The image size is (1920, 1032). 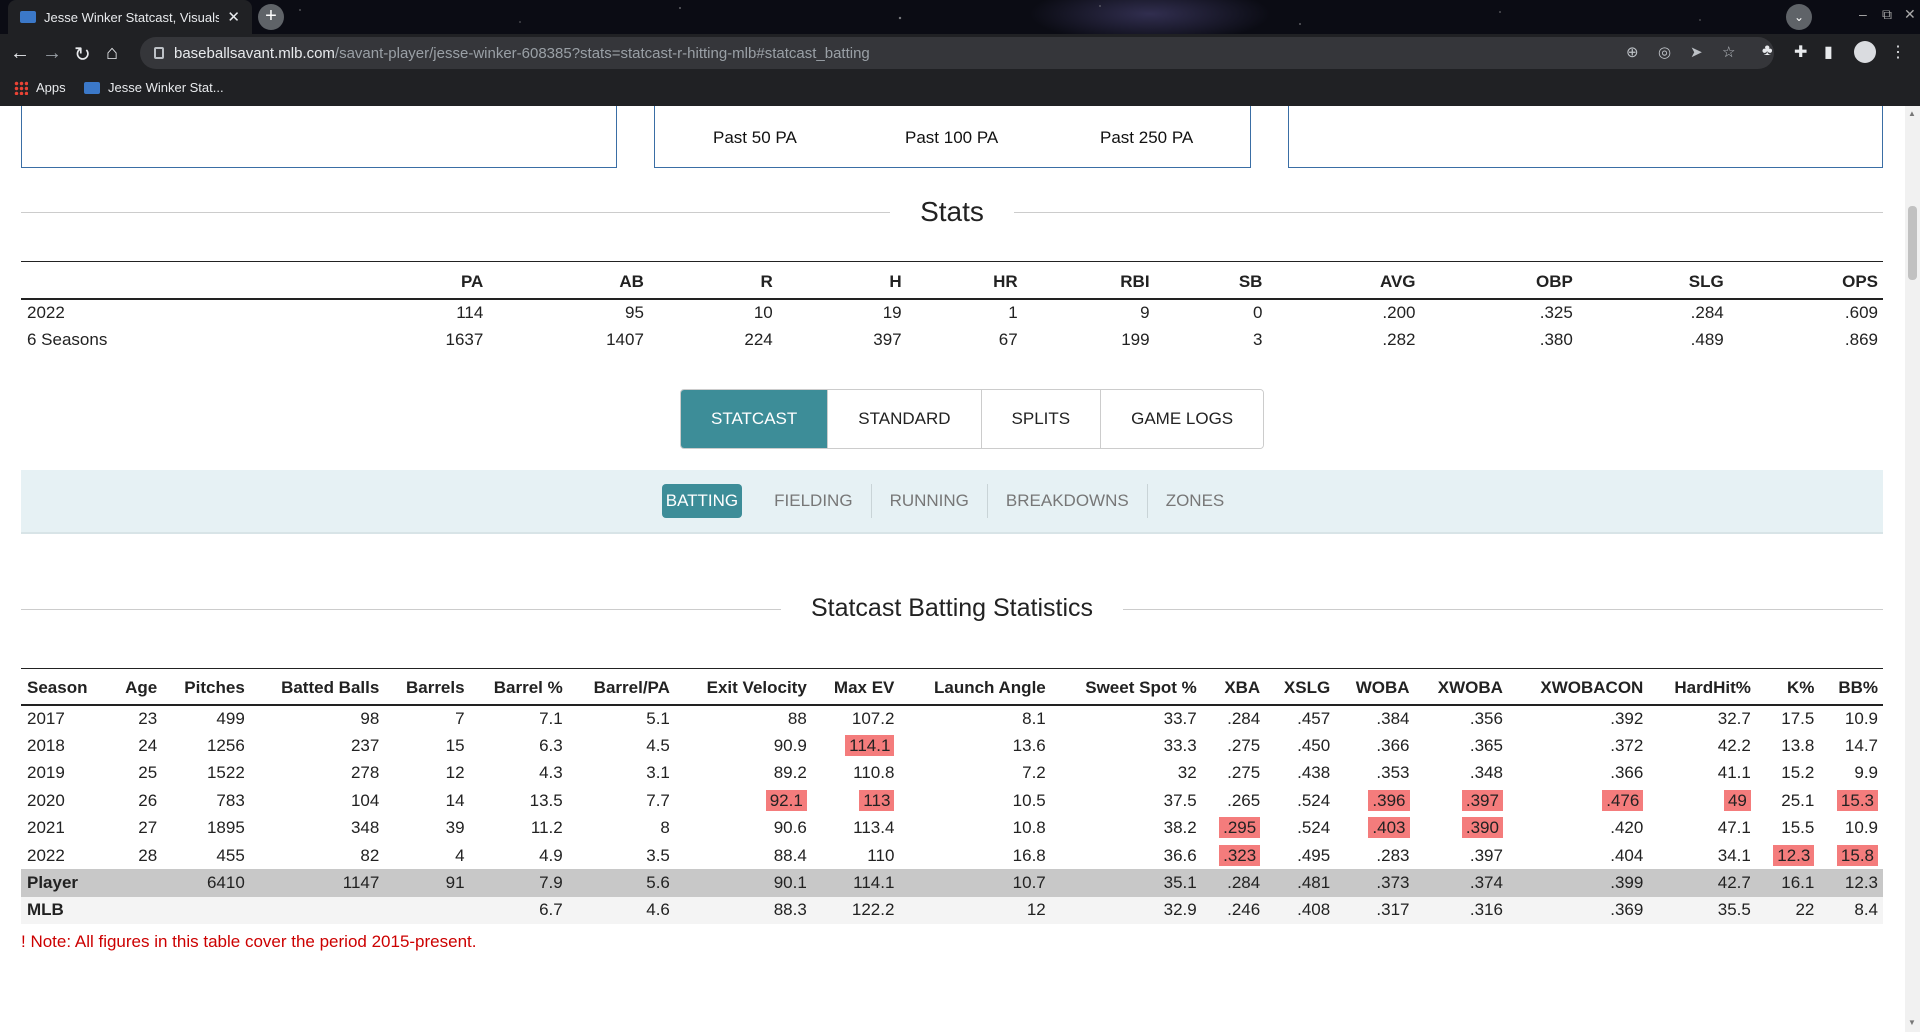 What do you see at coordinates (1734, 855) in the screenshot?
I see `table-cell: 34.1` at bounding box center [1734, 855].